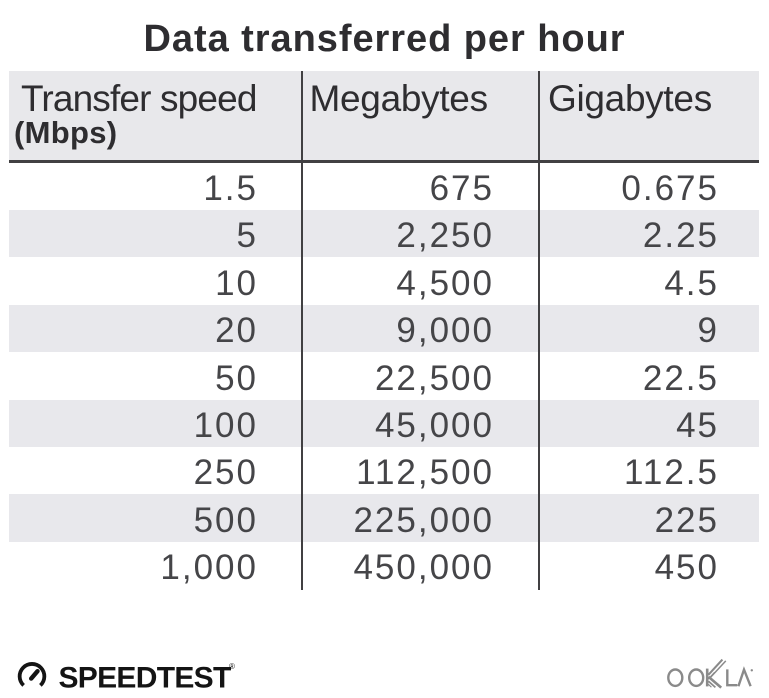 Image resolution: width=769 pixels, height=698 pixels. Describe the element at coordinates (145, 678) in the screenshot. I see `svg-text: SPEEDTEST` at that location.